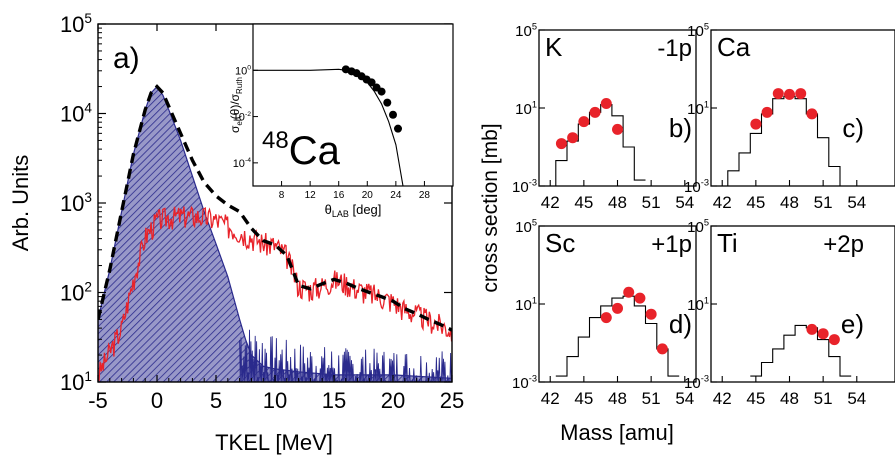 The width and height of the screenshot is (895, 456). Describe the element at coordinates (353, 210) in the screenshot. I see `inset-x-axis-label: θLAB [deg]` at that location.